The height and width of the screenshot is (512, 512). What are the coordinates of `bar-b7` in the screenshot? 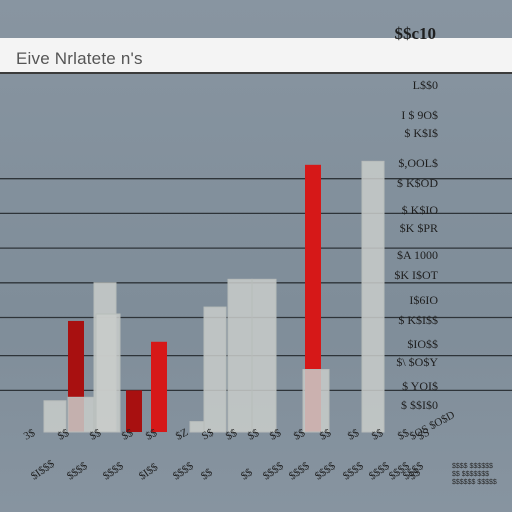 It's located at (159, 386).